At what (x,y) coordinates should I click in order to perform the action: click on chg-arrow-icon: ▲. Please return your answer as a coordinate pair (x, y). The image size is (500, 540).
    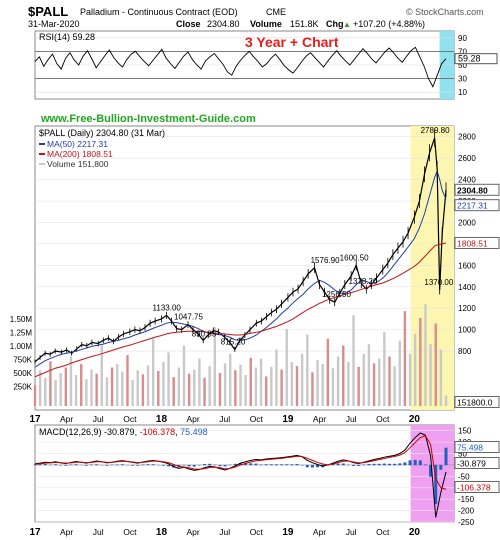
    Looking at the image, I should click on (347, 24).